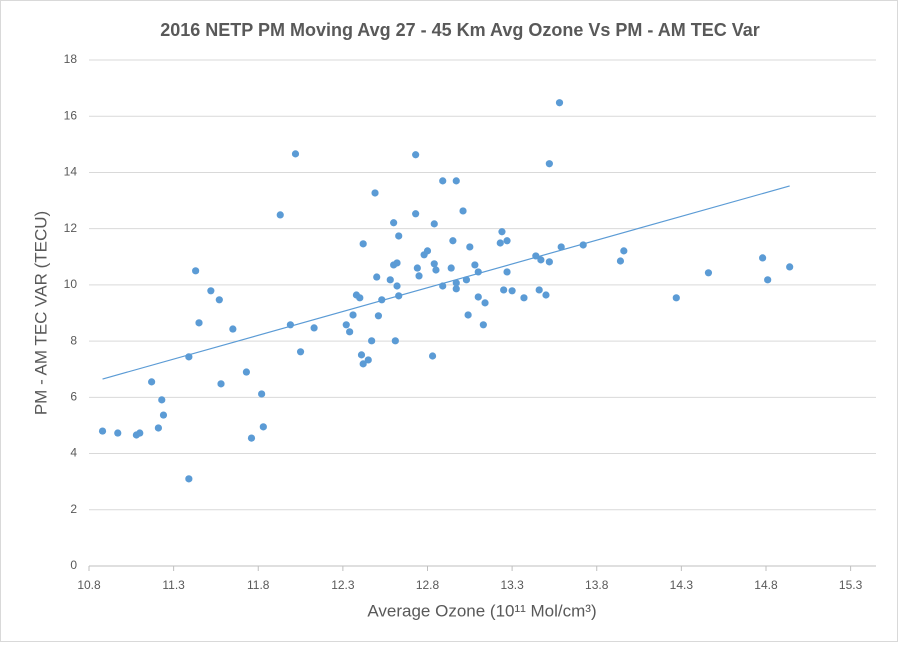  What do you see at coordinates (512, 585) in the screenshot?
I see `x-tick-label: 13.3` at bounding box center [512, 585].